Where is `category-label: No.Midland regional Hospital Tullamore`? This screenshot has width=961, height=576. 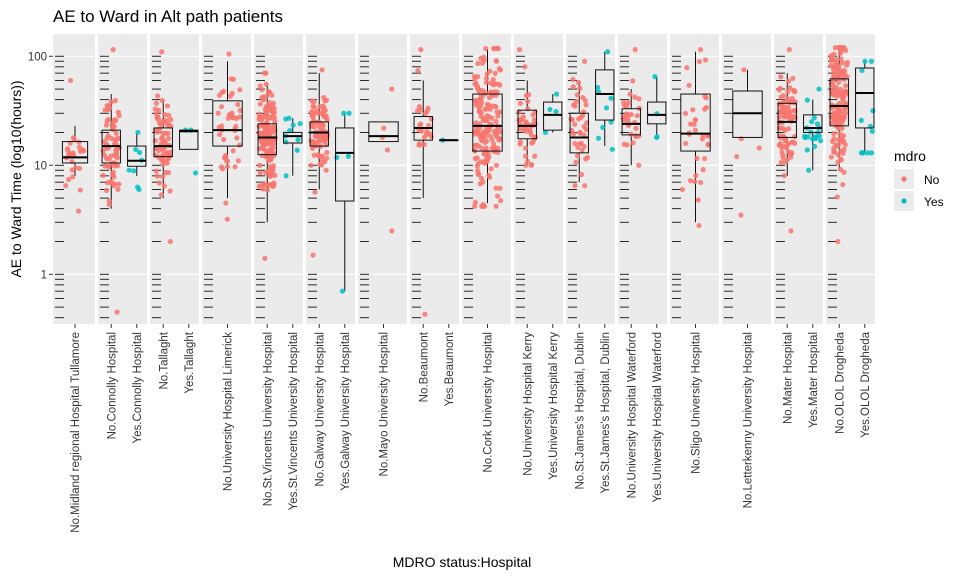
category-label: No.Midland regional Hospital Tullamore is located at coordinates (76, 432).